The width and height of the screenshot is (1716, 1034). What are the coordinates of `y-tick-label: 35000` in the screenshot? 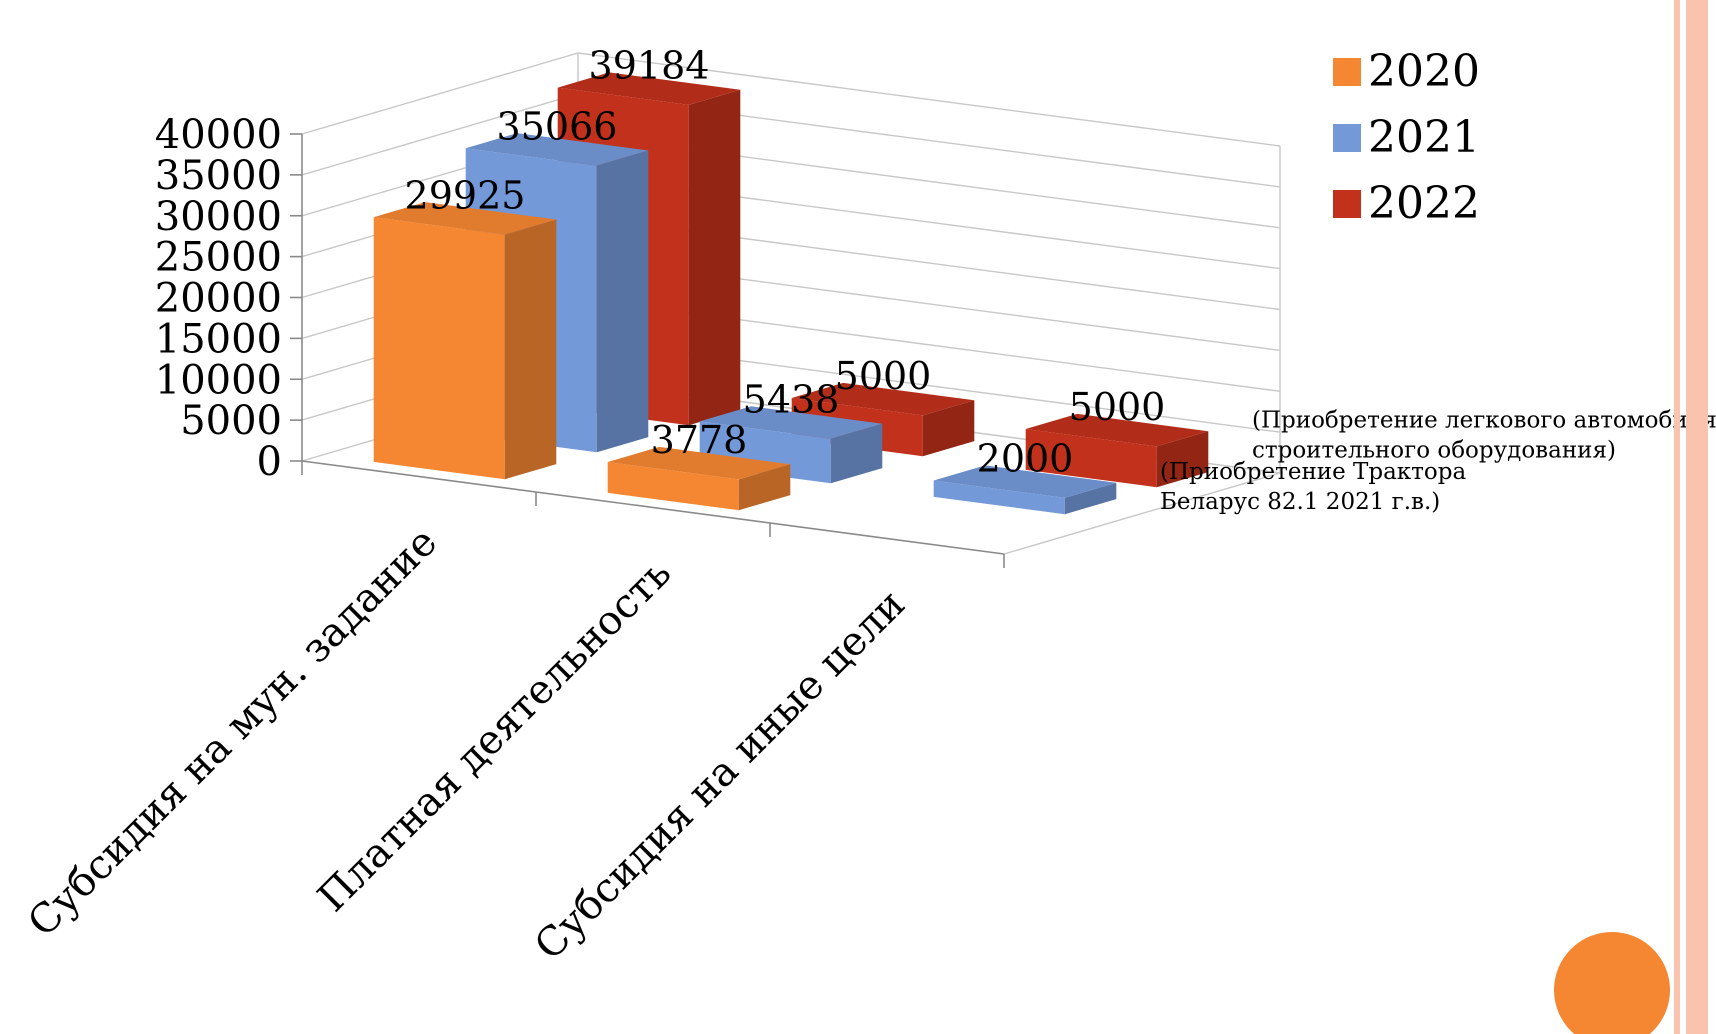 It's located at (218, 176).